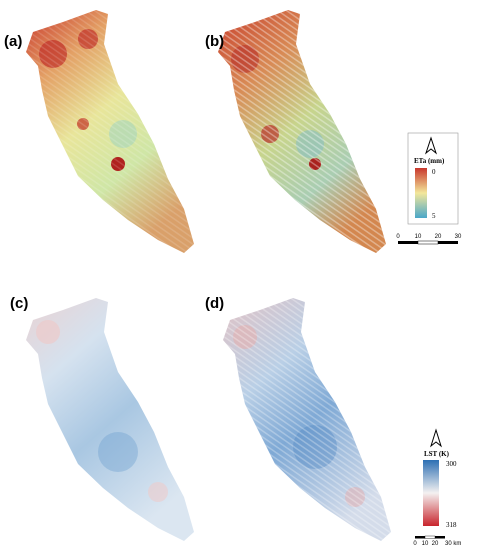  What do you see at coordinates (13, 41) in the screenshot?
I see `panel-label: (a)` at bounding box center [13, 41].